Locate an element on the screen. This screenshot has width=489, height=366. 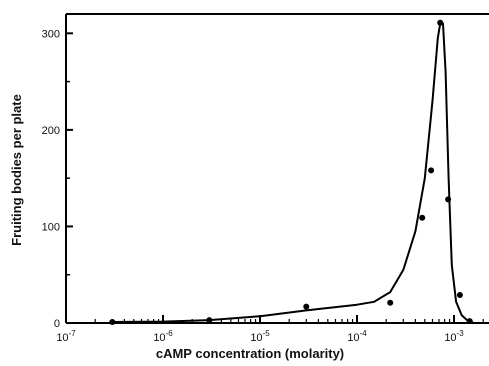
x-tick-label: 10⁻⁷ is located at coordinates (66, 336).